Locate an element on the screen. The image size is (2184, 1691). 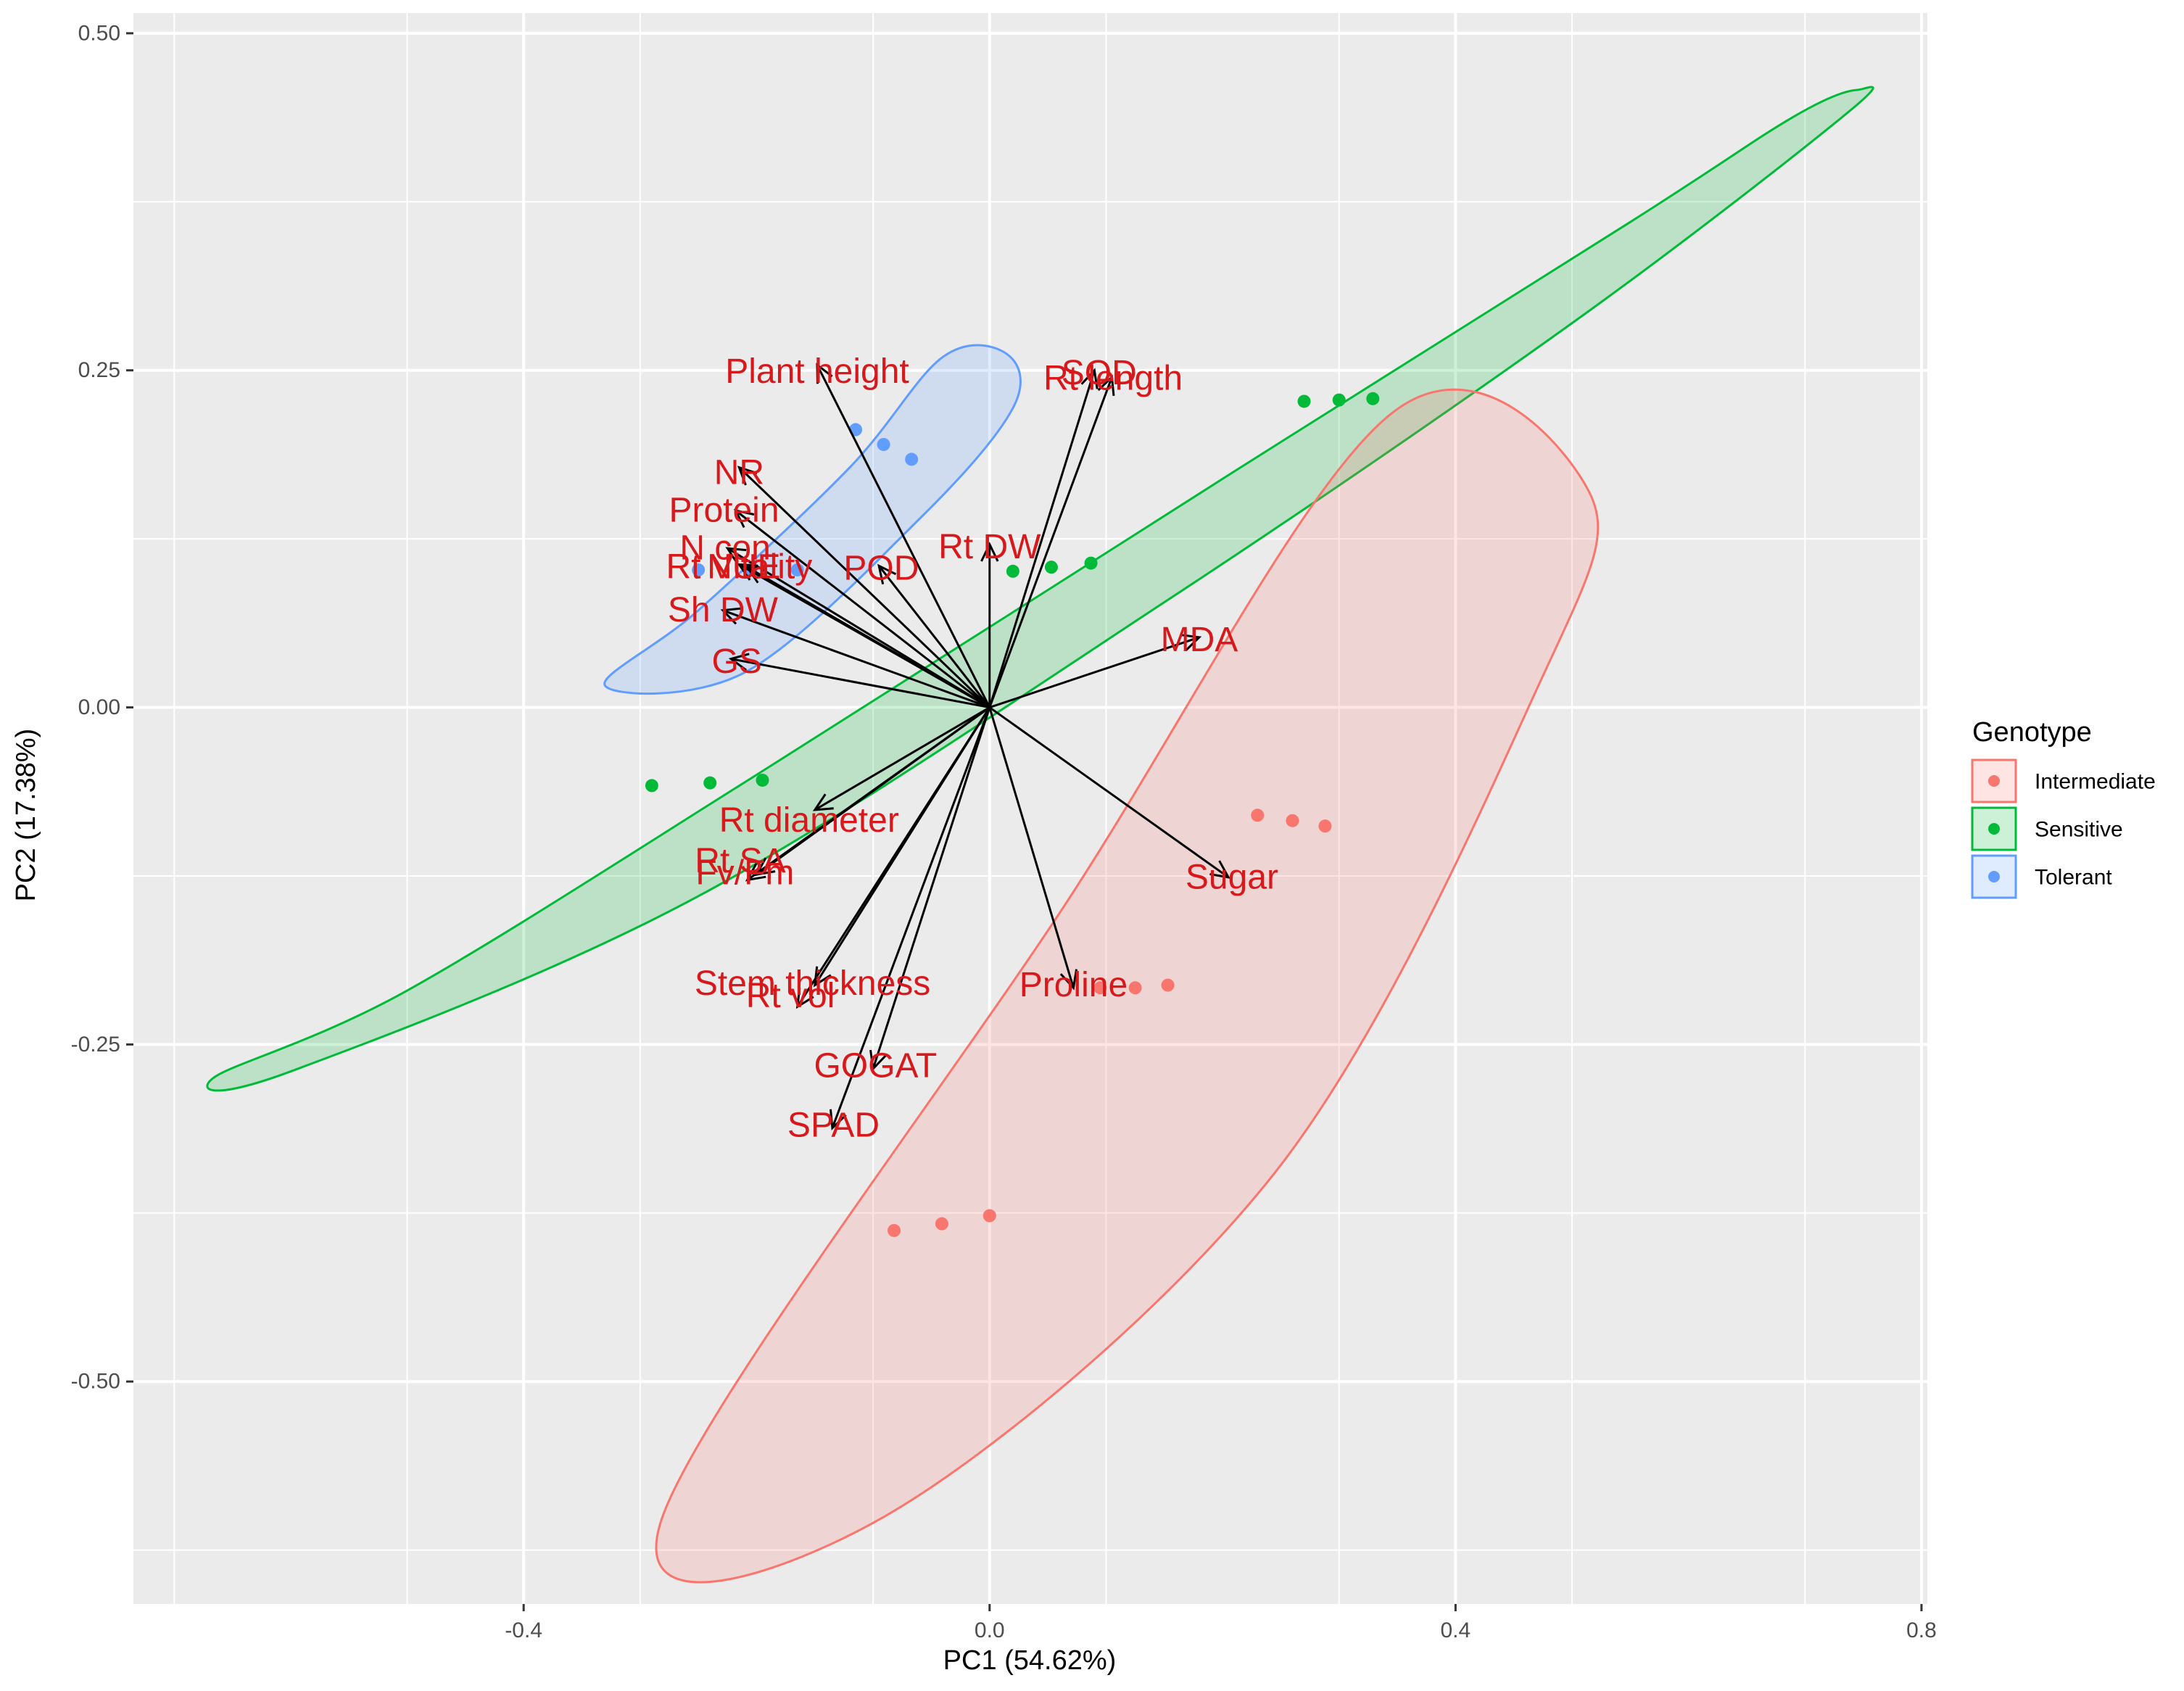
loading-label: Fv/Fm is located at coordinates (744, 873).